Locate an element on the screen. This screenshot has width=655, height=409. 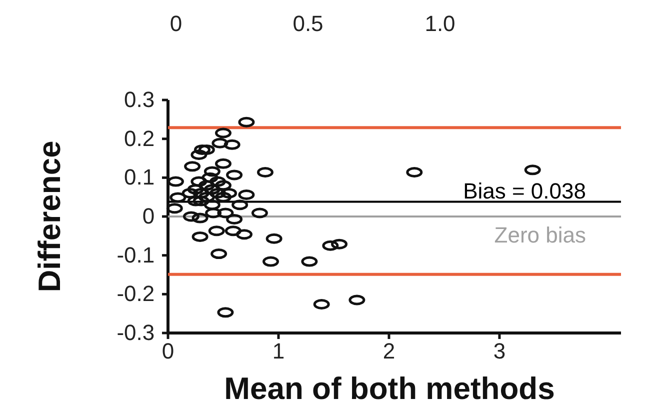
x-tick-label: 0 is located at coordinates (168, 351).